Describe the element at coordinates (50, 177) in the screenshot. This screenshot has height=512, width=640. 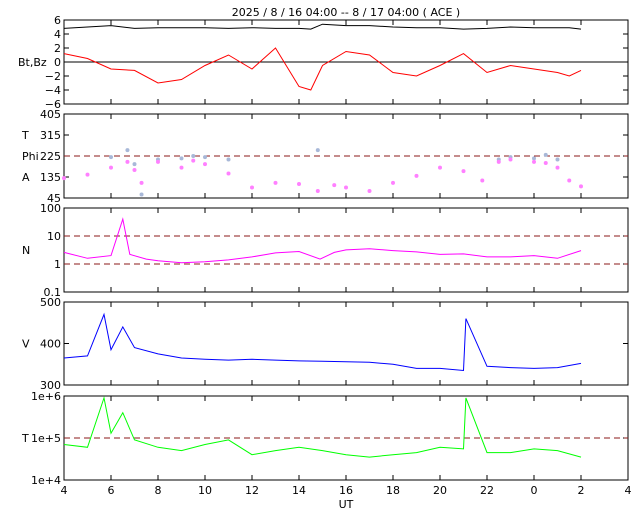
I see `y-tick-label: 135` at that location.